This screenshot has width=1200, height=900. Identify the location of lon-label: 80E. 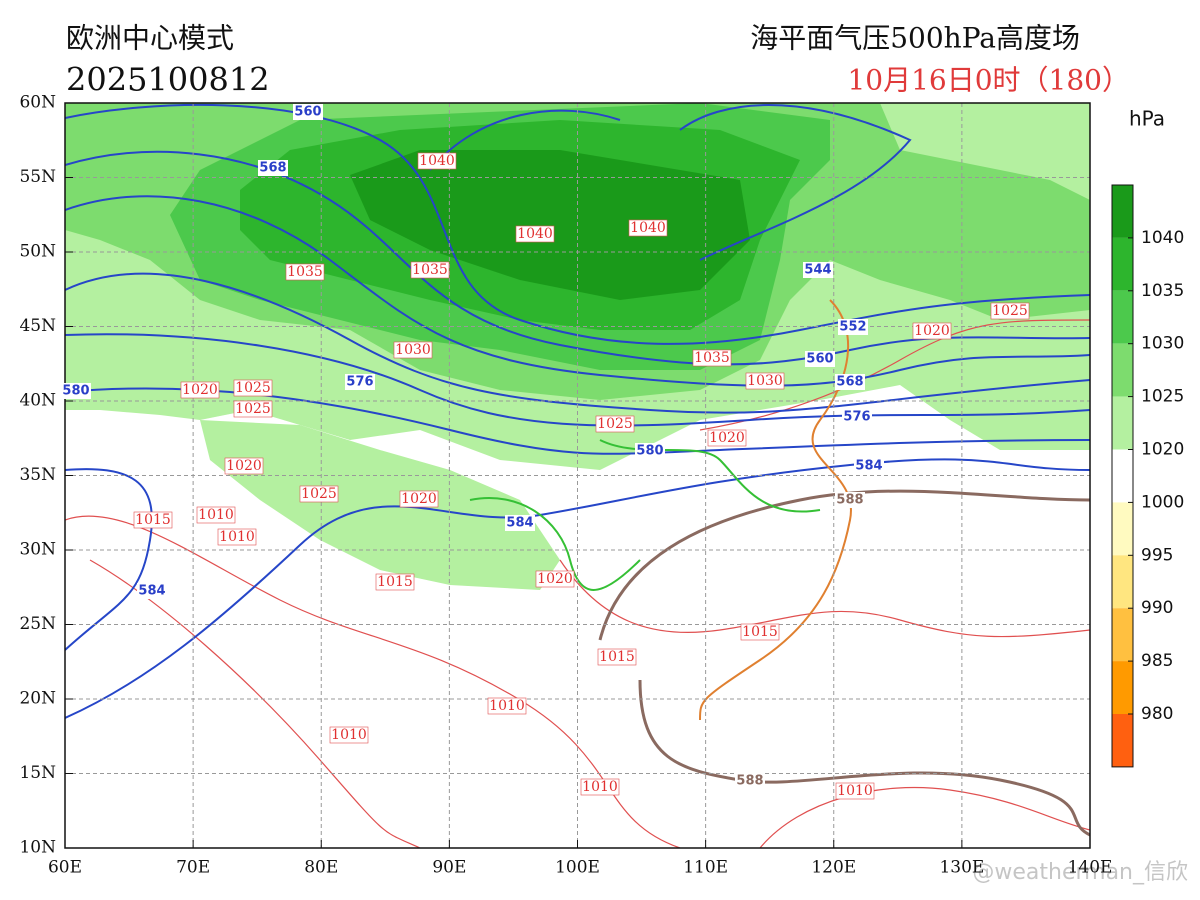
(321, 868).